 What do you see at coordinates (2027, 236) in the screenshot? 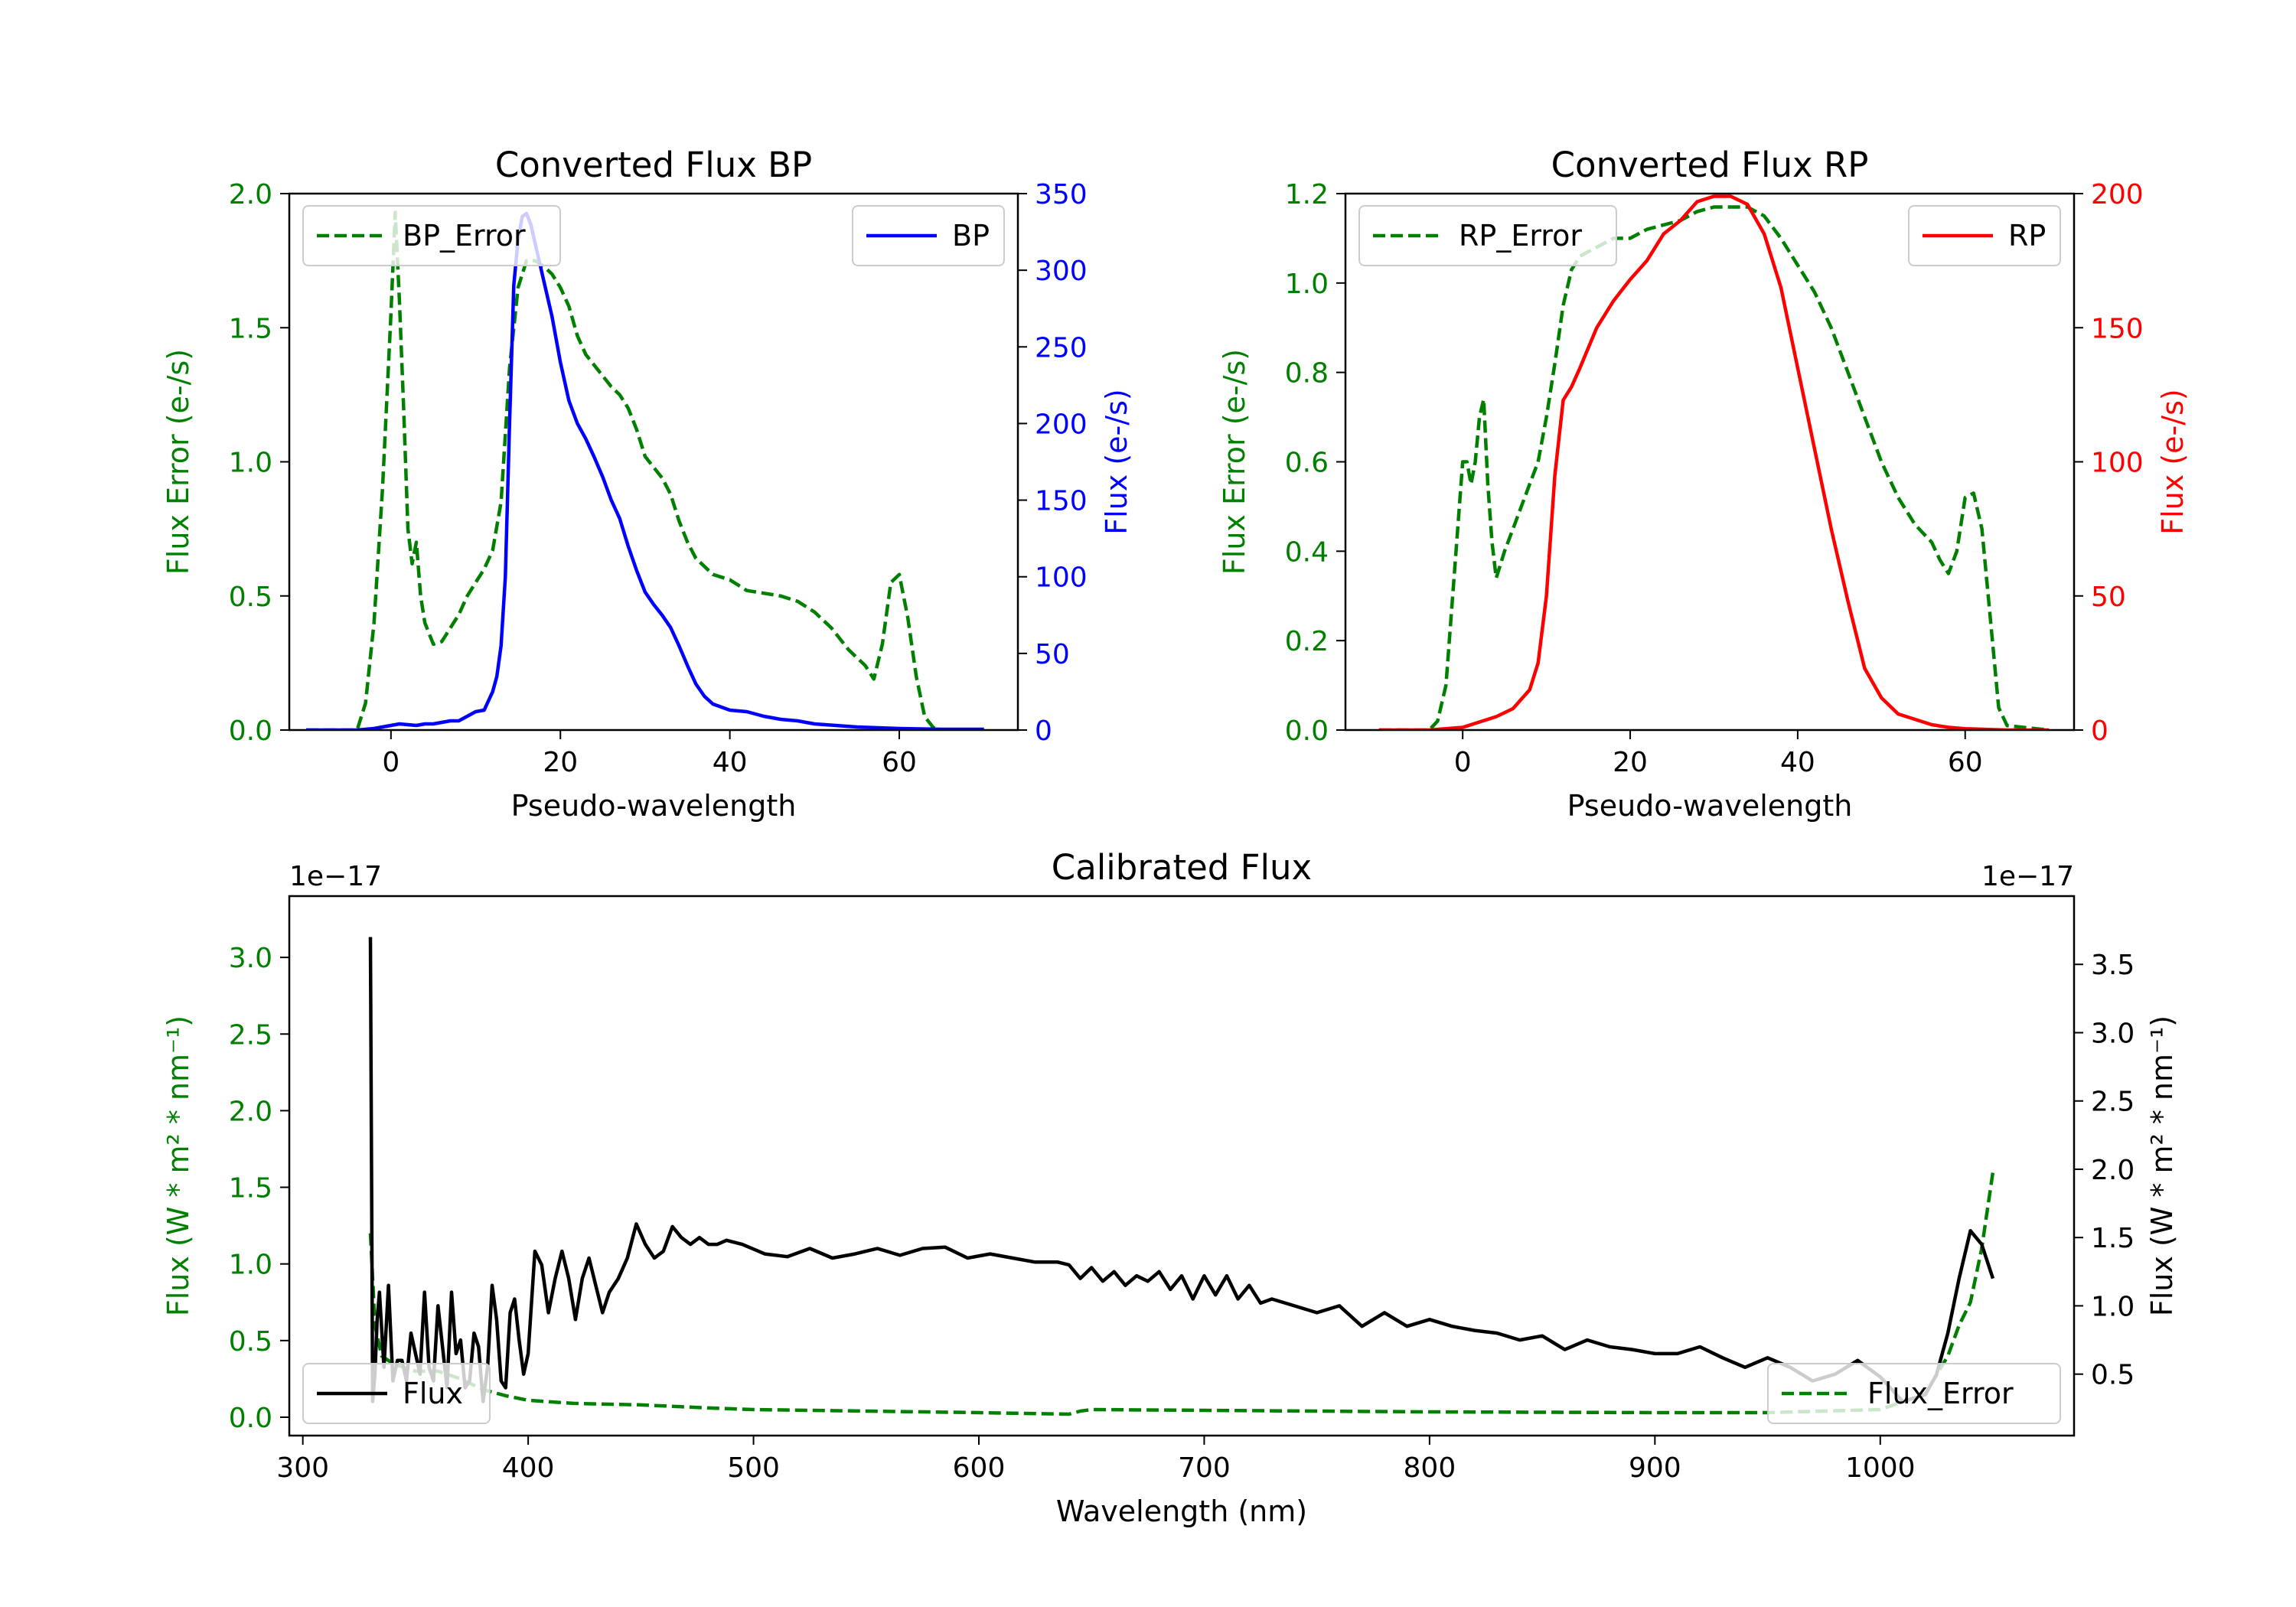
I see `legend-label: RP` at bounding box center [2027, 236].